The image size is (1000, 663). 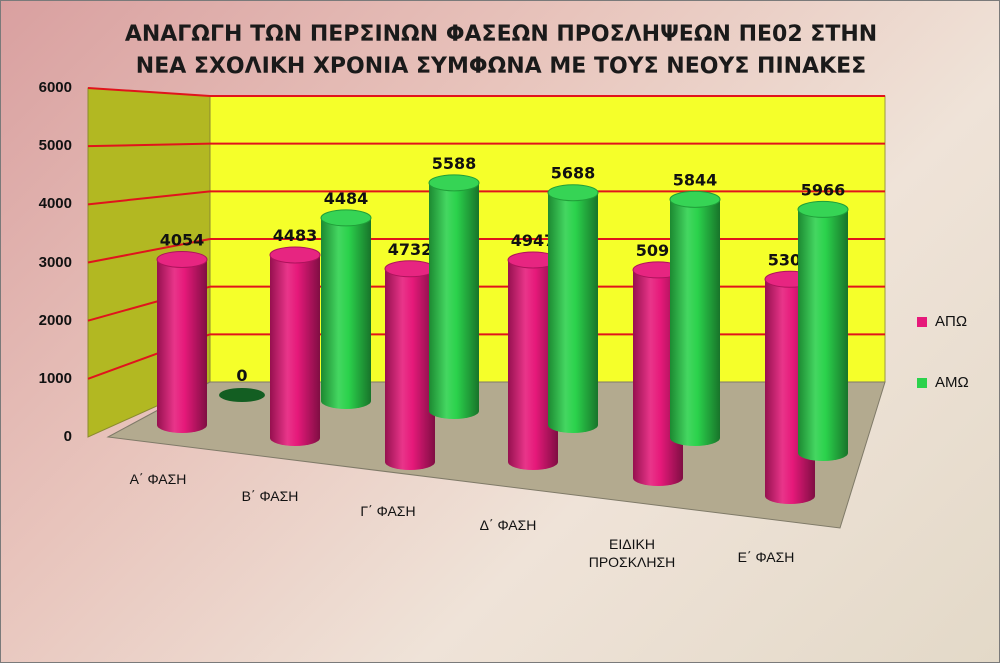 I want to click on legend-label-amo: ΑΜΩ, so click(x=952, y=382).